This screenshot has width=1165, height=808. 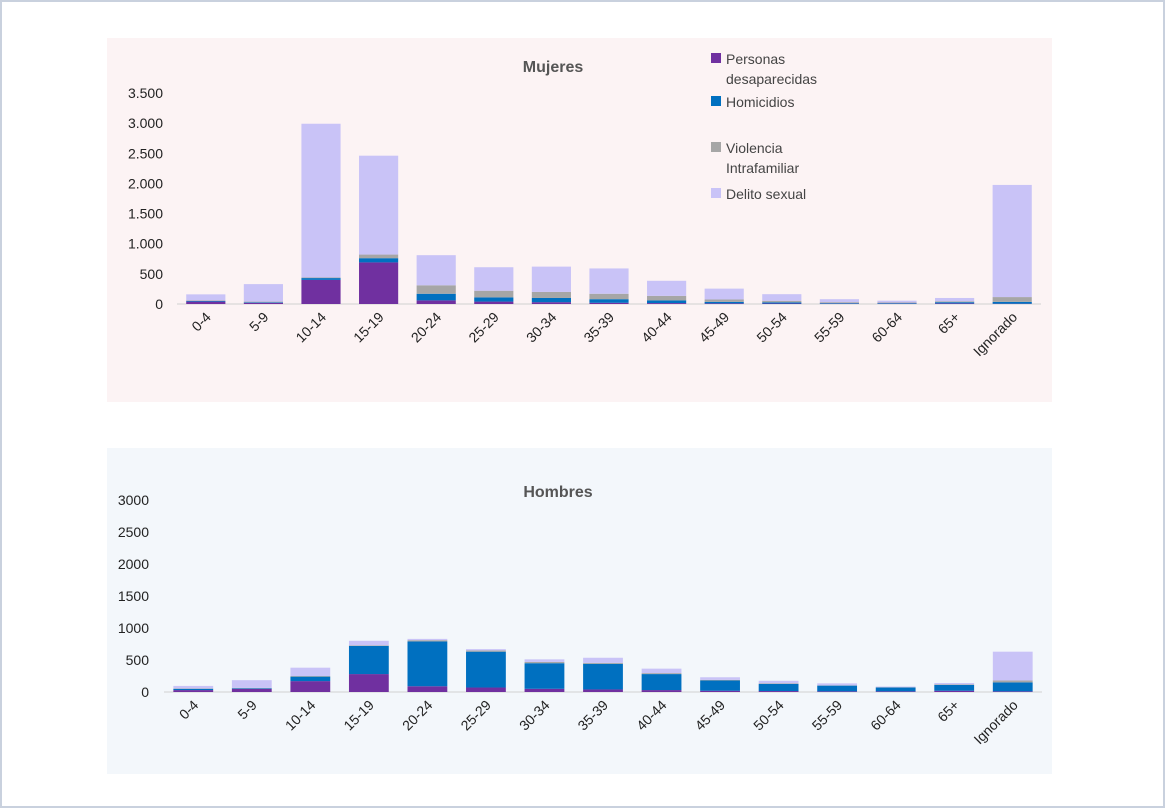 I want to click on bar-mujeres-0-4-s2, so click(x=206, y=300).